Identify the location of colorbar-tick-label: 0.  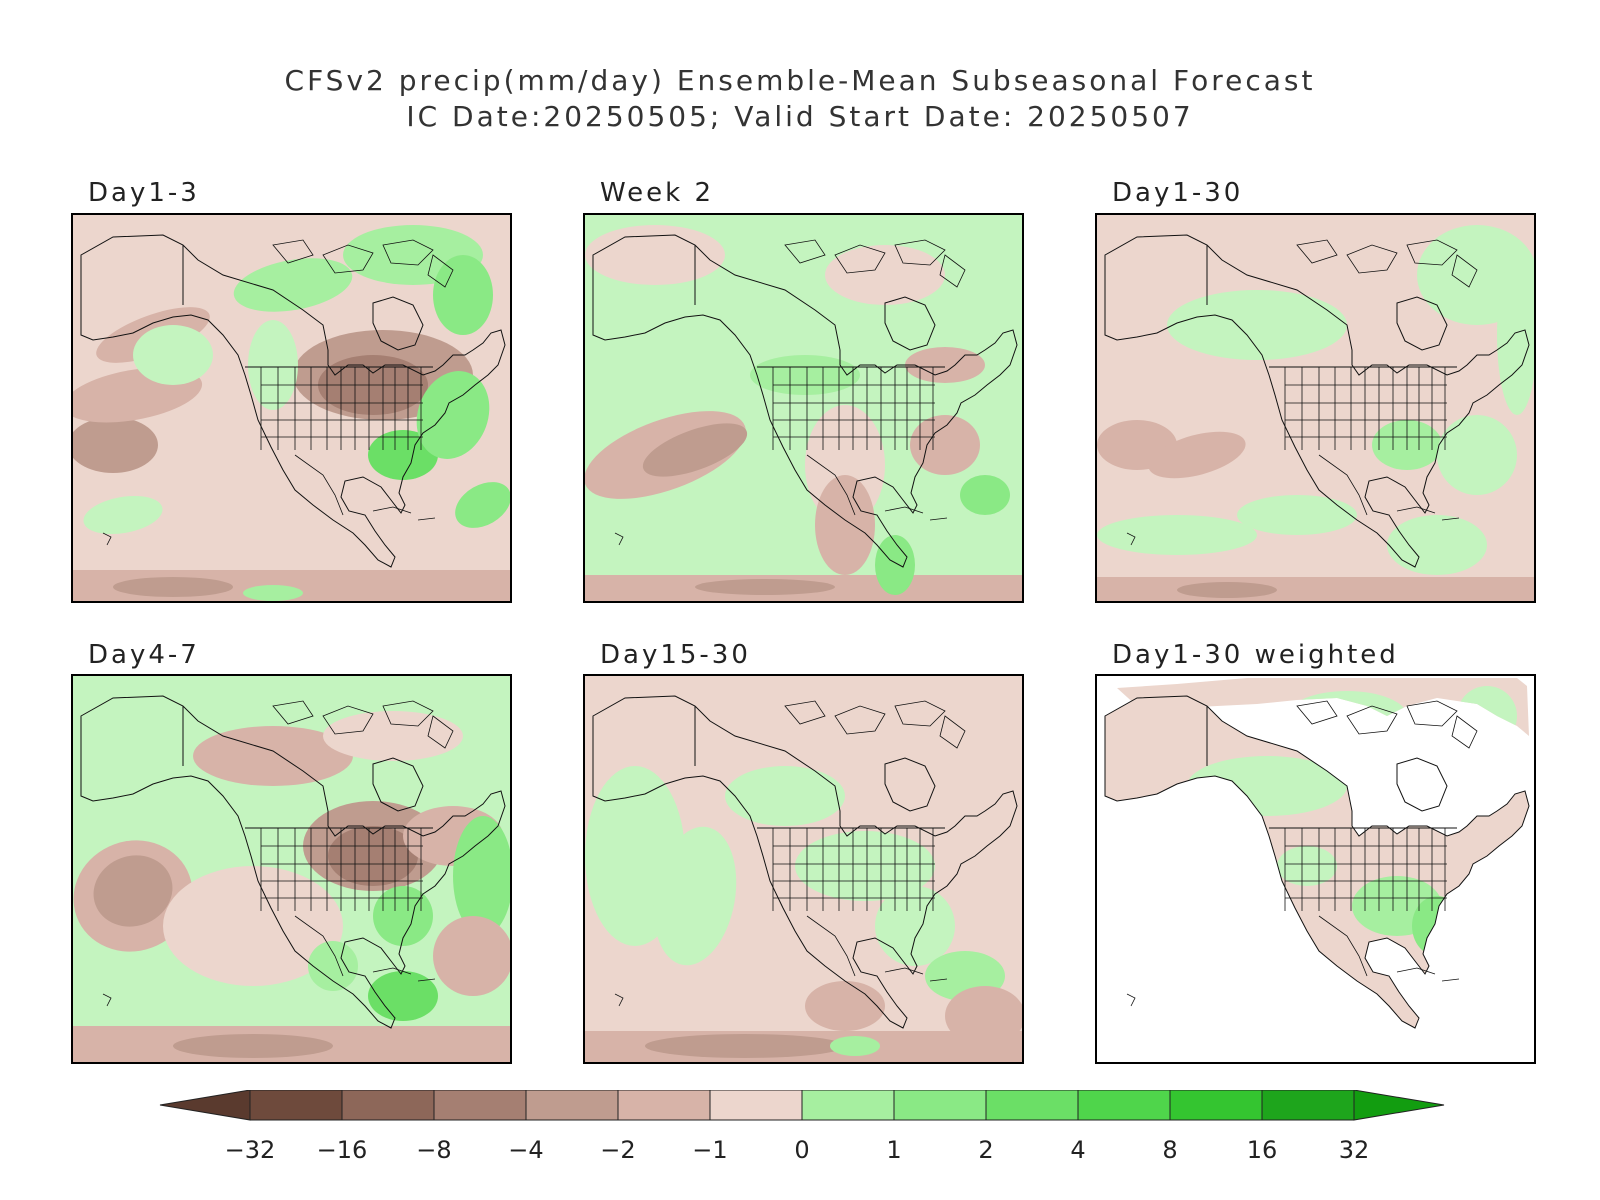
(802, 1150).